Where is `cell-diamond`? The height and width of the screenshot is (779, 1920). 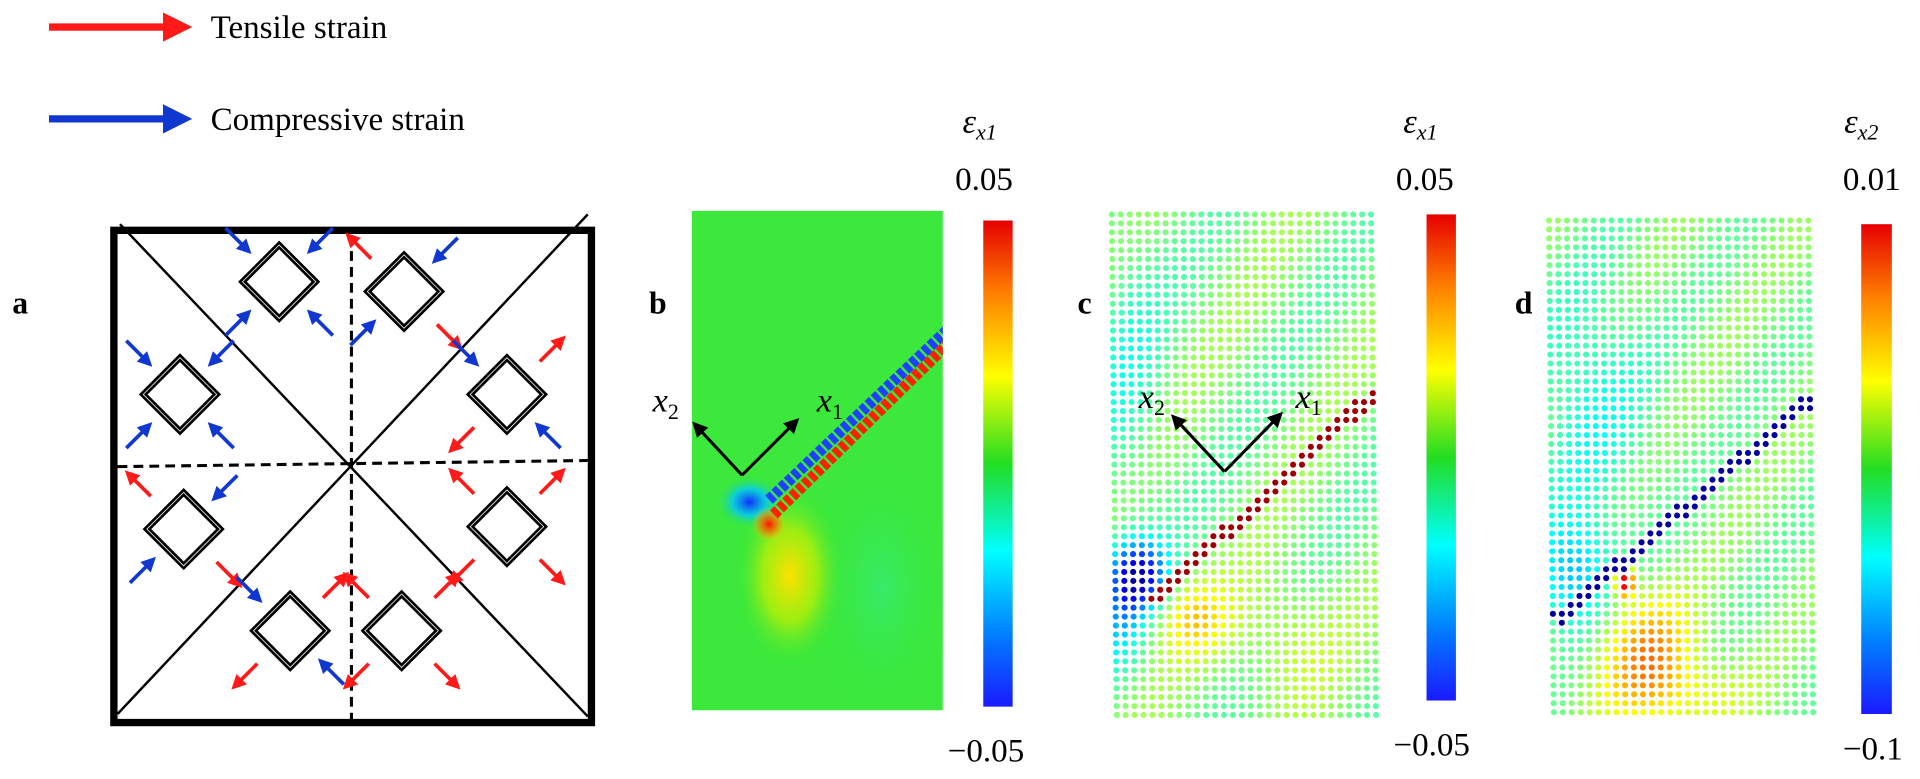 cell-diamond is located at coordinates (404, 291).